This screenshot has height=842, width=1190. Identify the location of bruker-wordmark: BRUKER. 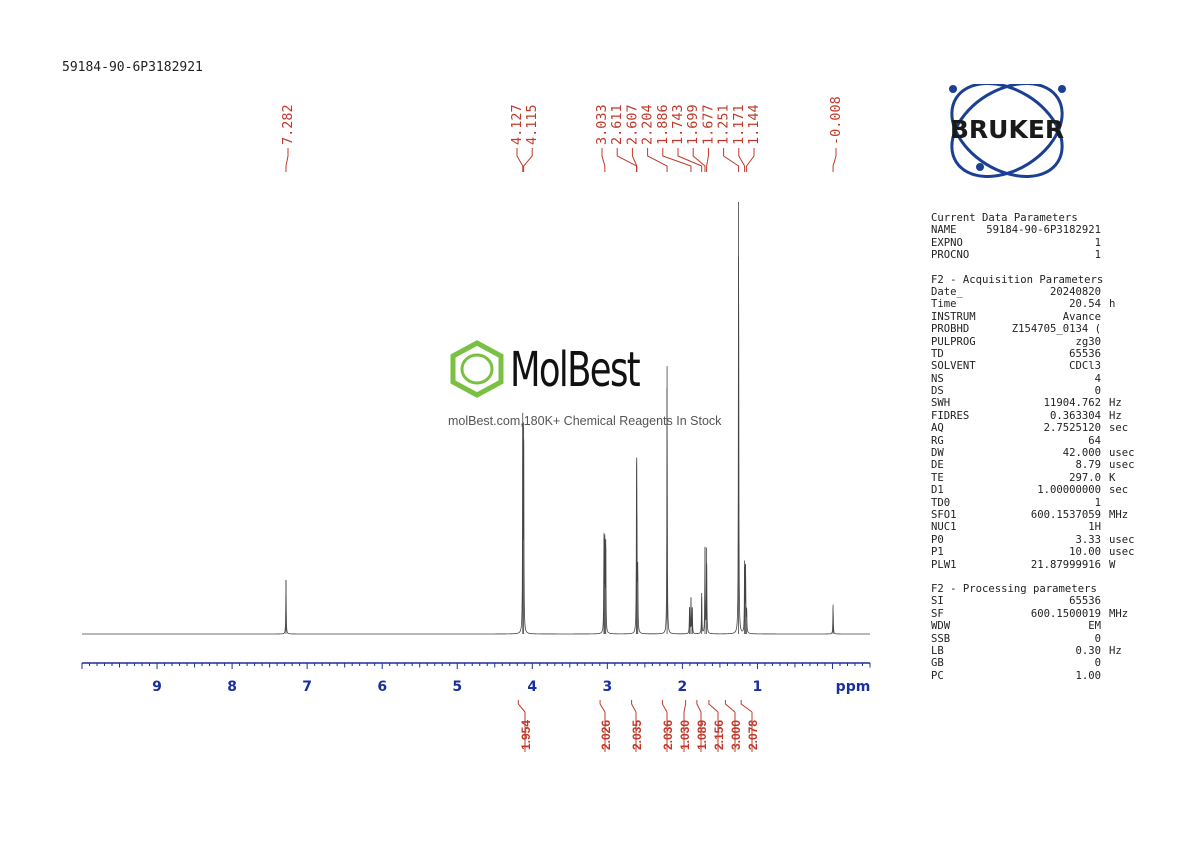
(1007, 129).